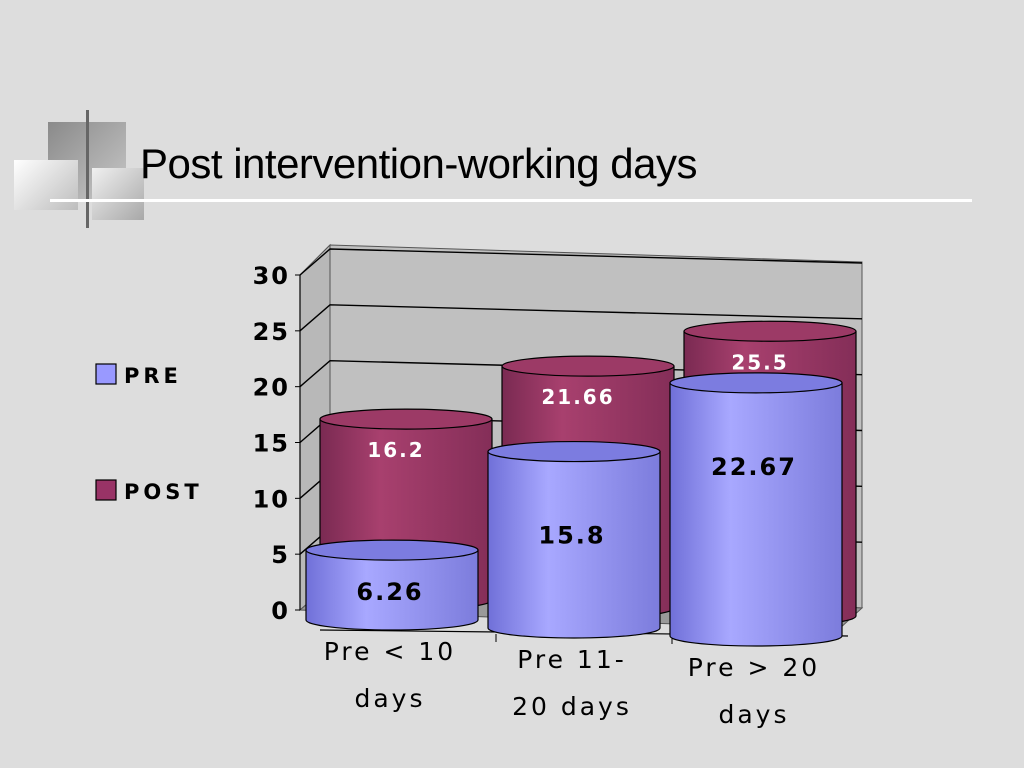 The height and width of the screenshot is (768, 1024). Describe the element at coordinates (163, 492) in the screenshot. I see `legend-label-post: POST` at that location.